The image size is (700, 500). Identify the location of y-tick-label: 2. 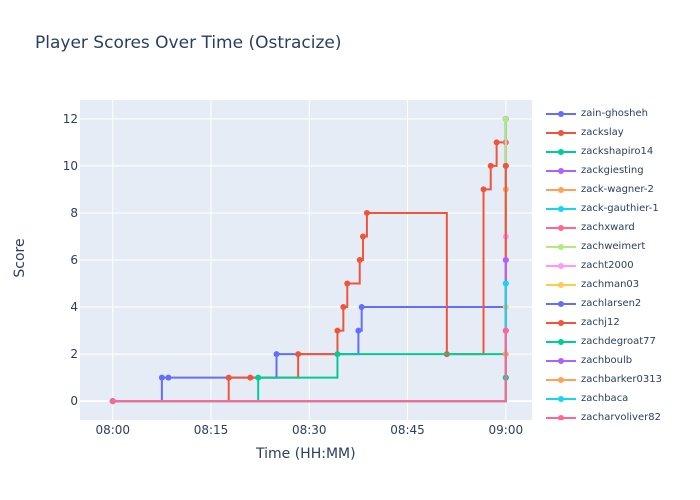
(74, 354).